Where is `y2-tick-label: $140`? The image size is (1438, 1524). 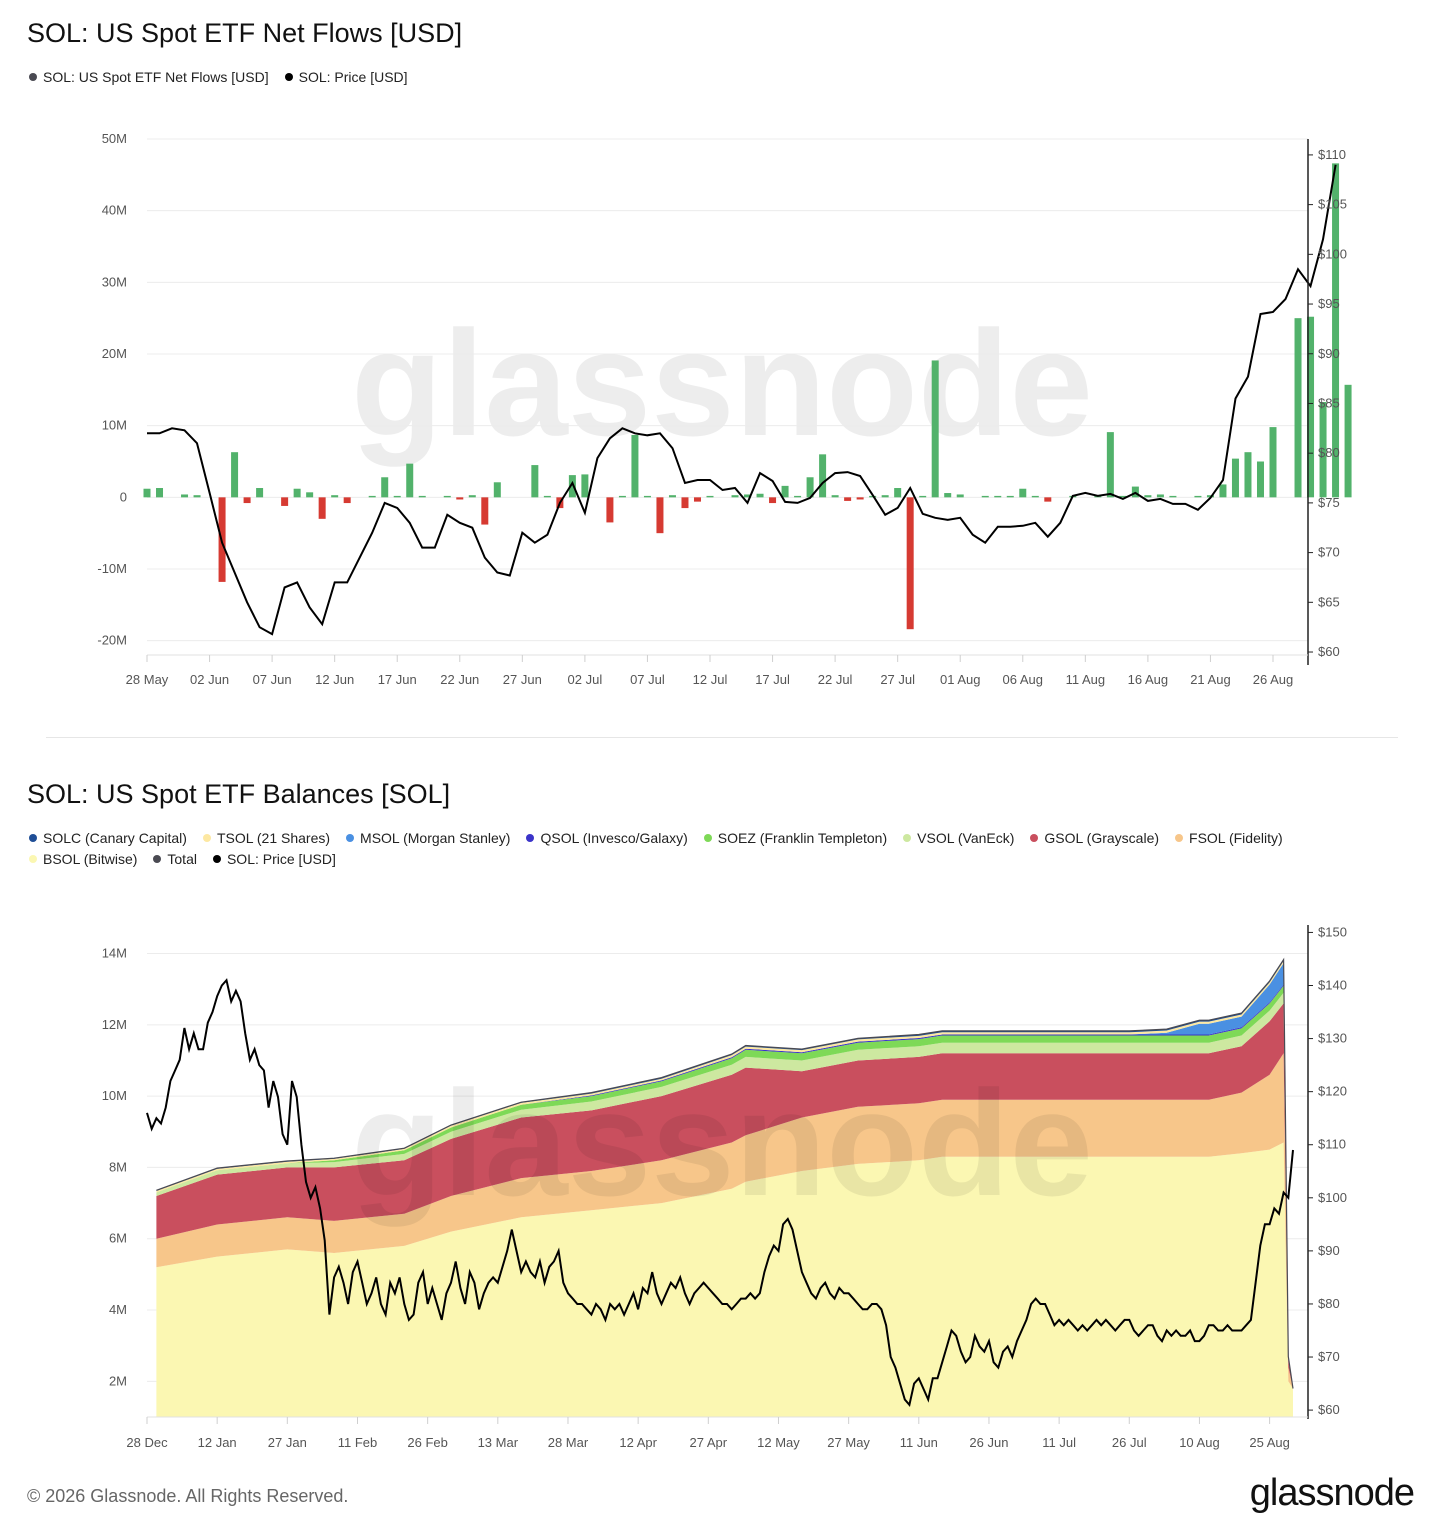 y2-tick-label: $140 is located at coordinates (1332, 985).